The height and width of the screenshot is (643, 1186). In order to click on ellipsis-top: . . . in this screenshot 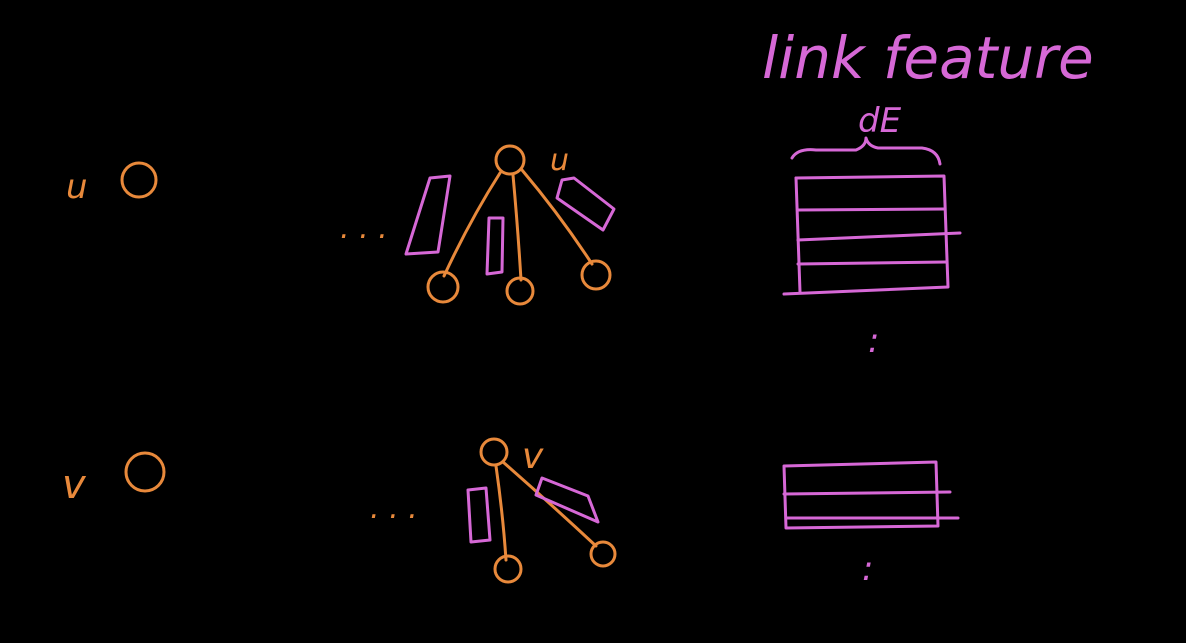, I will do `click(364, 228)`.